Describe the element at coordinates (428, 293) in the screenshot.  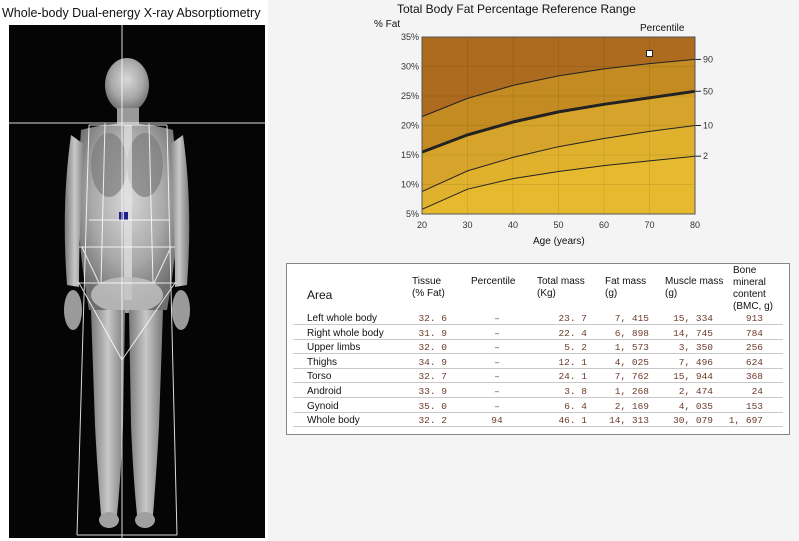
I see `header-tissue-line2: (% Fat)` at that location.